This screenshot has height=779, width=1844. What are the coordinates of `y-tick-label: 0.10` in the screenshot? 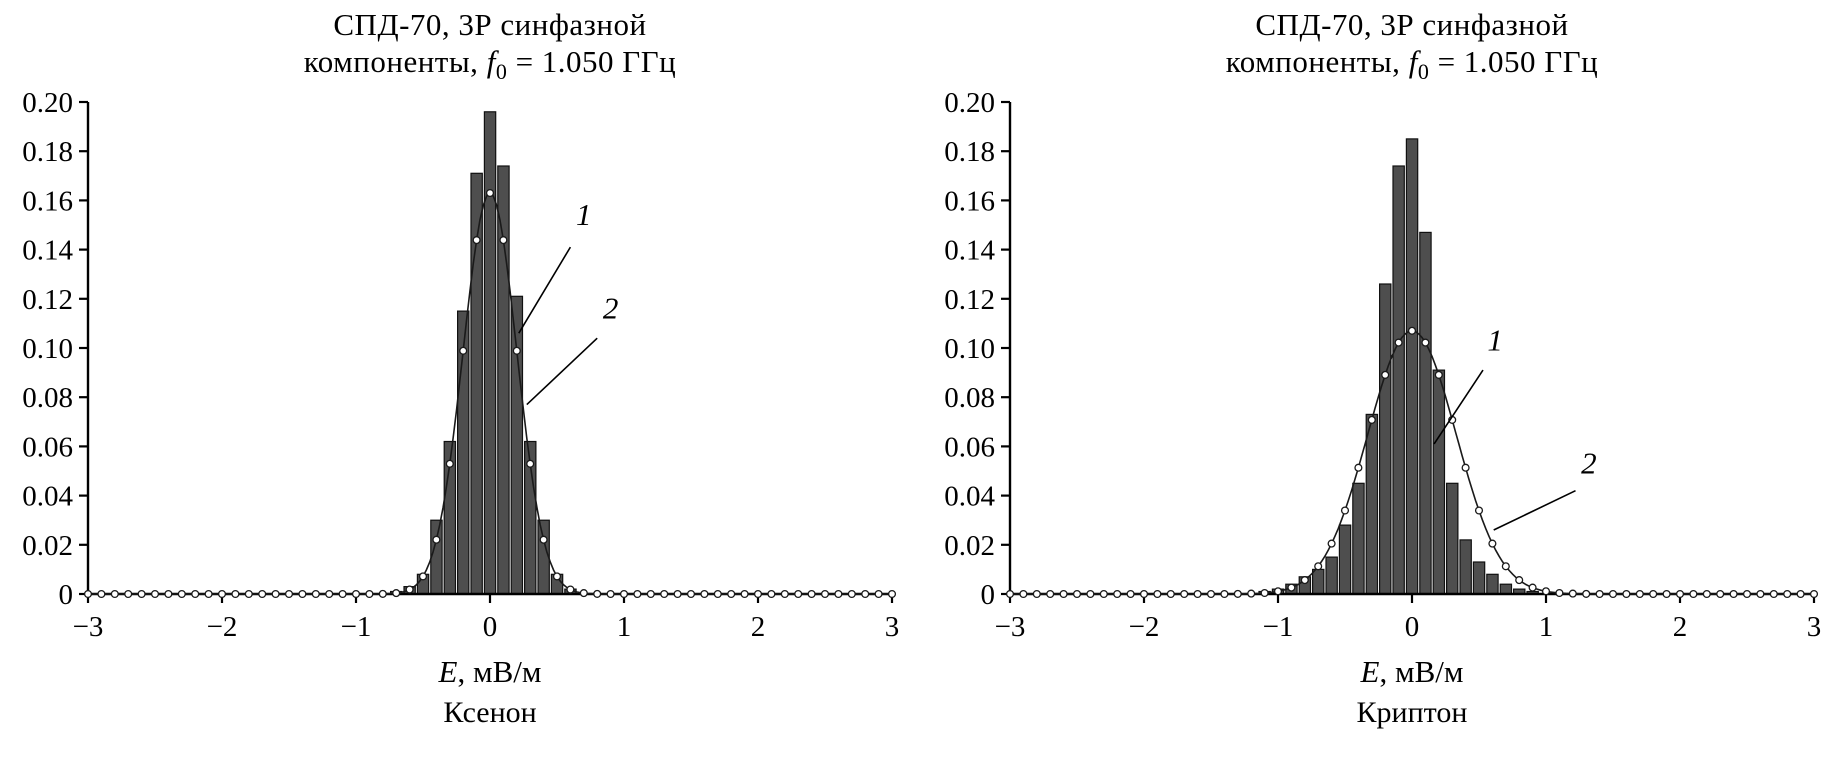 It's located at (47, 349).